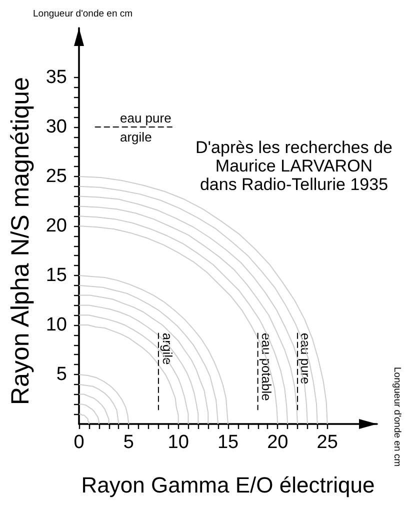 Image resolution: width=405 pixels, height=514 pixels. I want to click on x-tick-label: 5, so click(128, 442).